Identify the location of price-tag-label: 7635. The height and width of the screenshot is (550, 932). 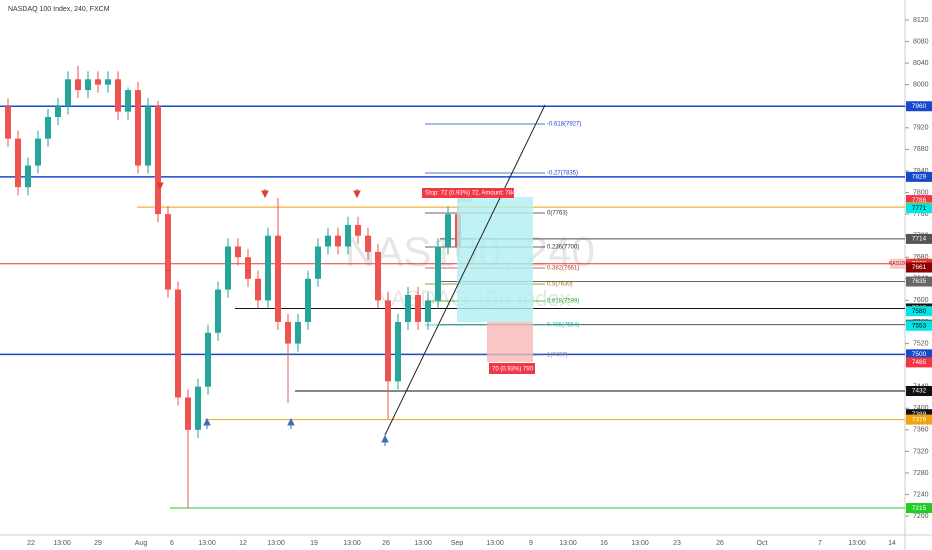
(919, 281).